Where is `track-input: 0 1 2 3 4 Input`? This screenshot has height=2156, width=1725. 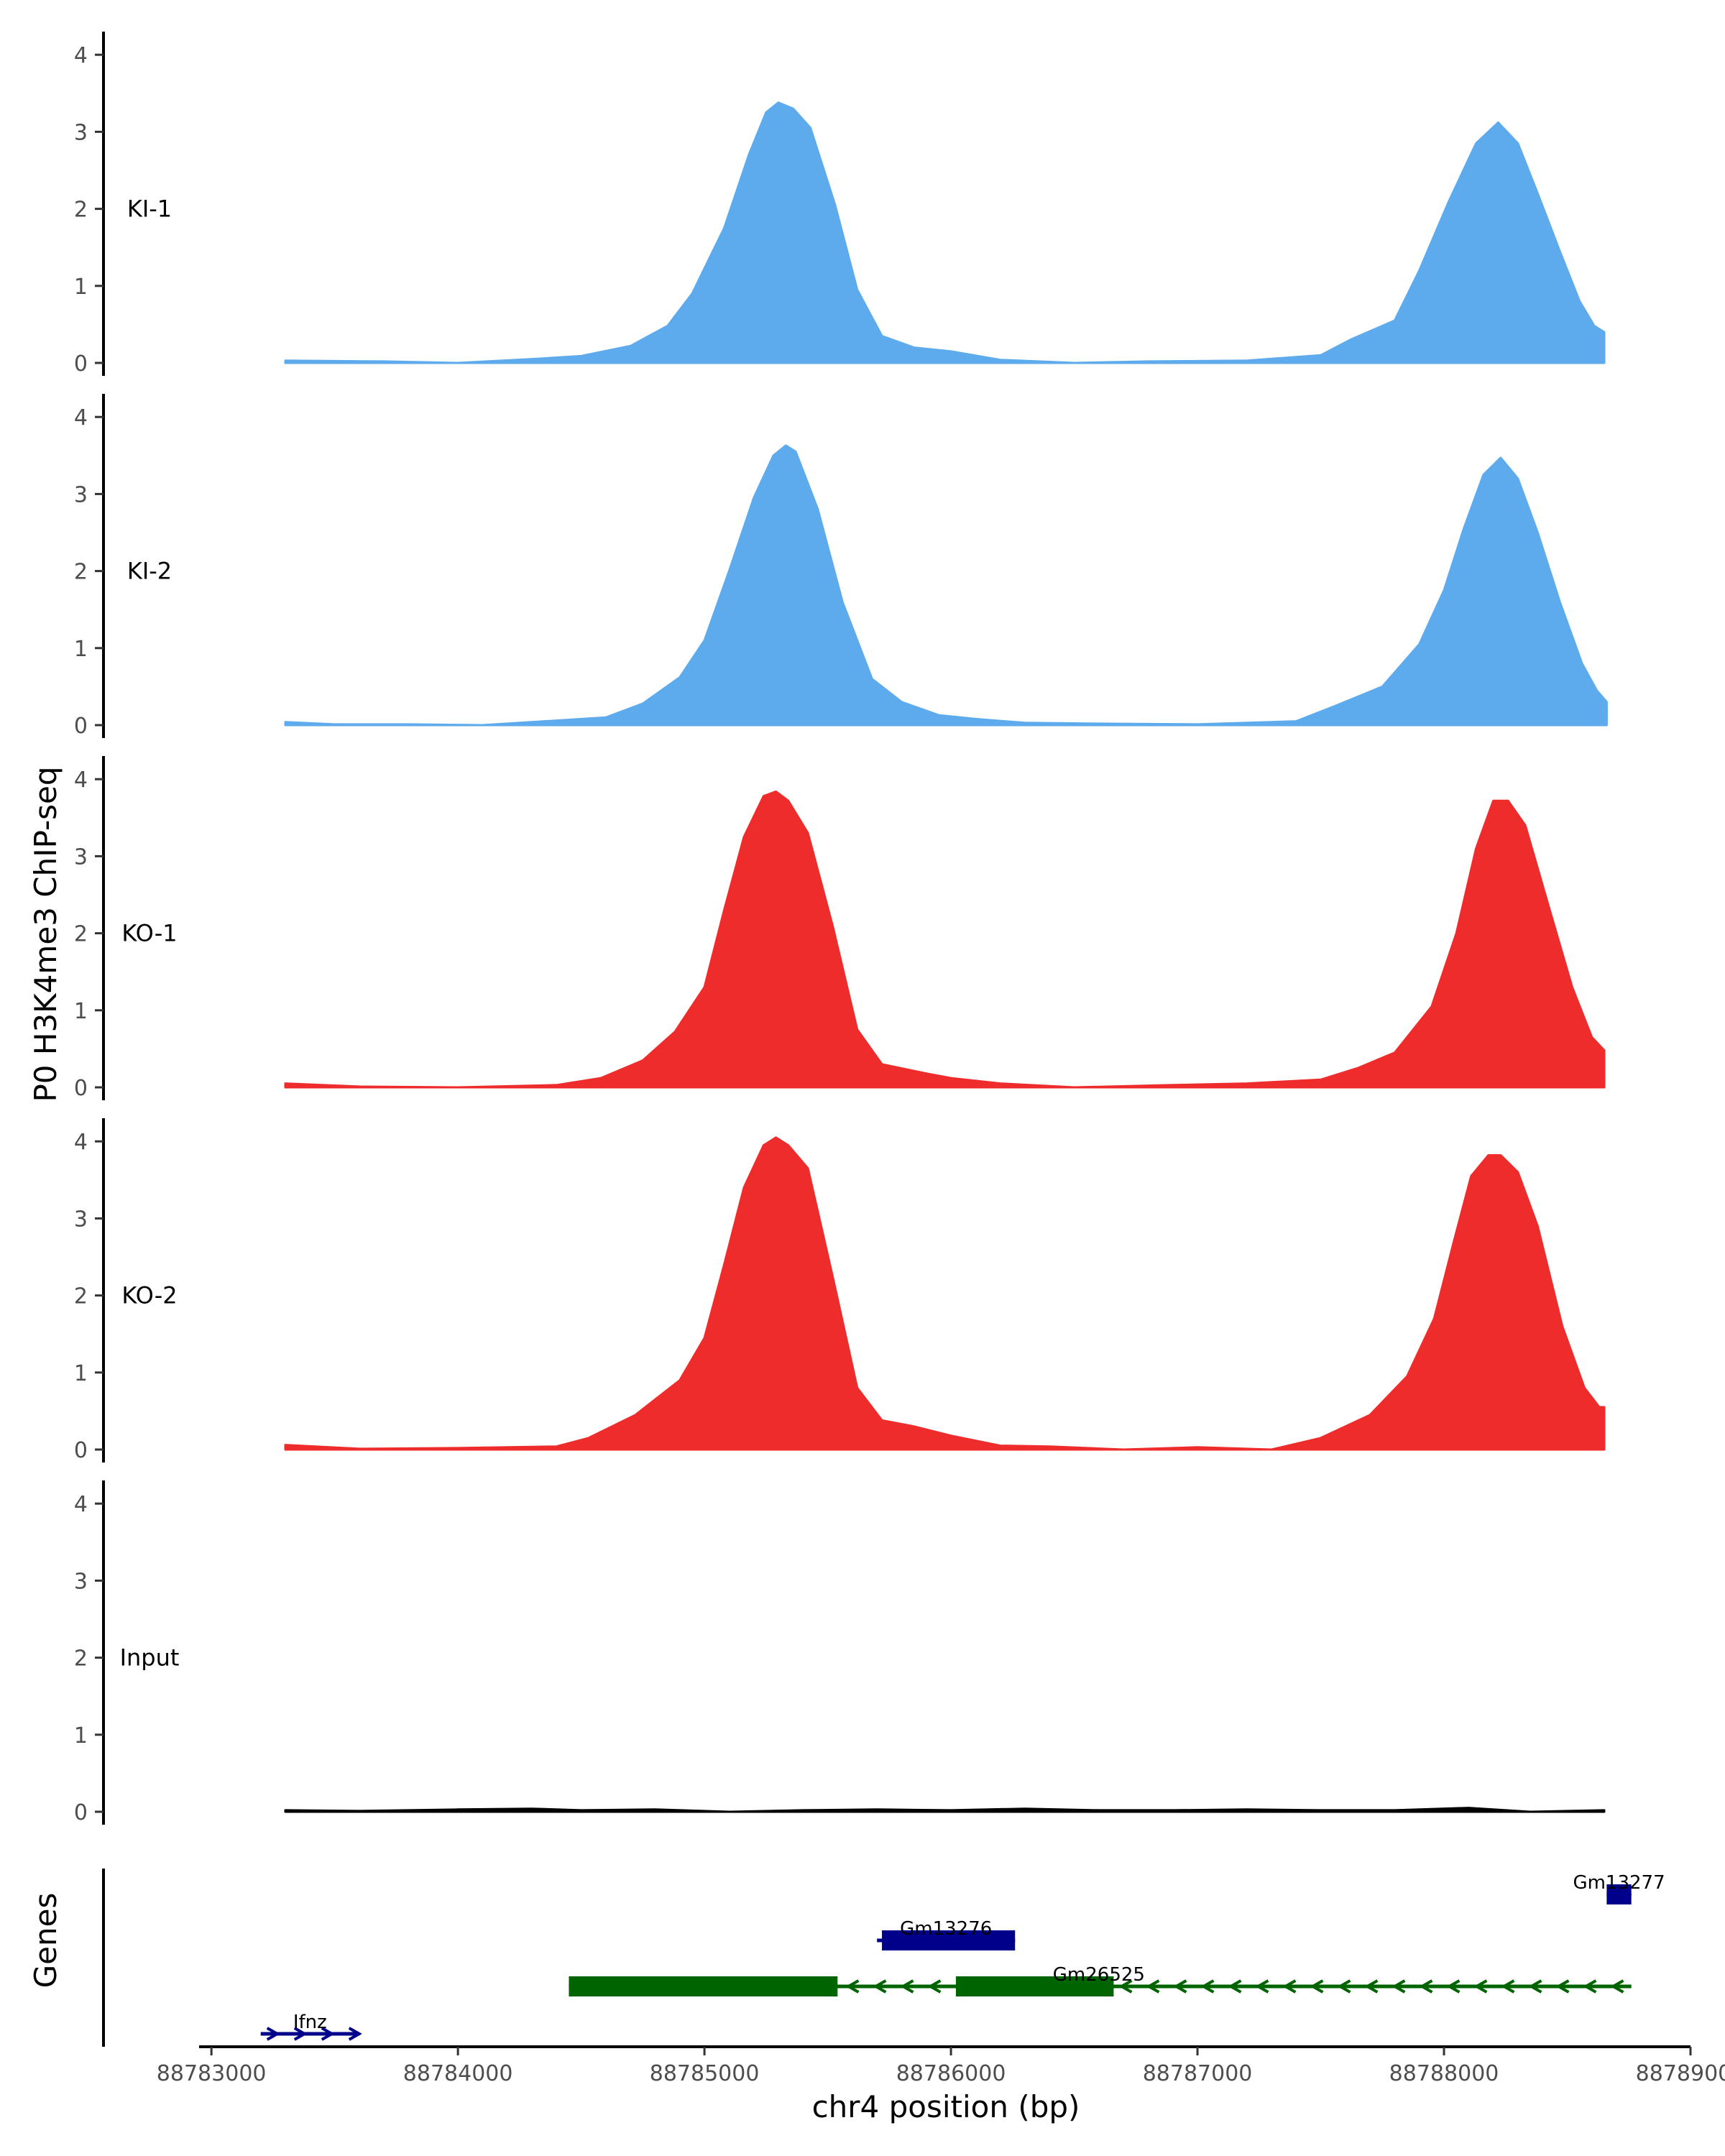
track-input: 0 1 2 3 4 Input is located at coordinates (840, 1652).